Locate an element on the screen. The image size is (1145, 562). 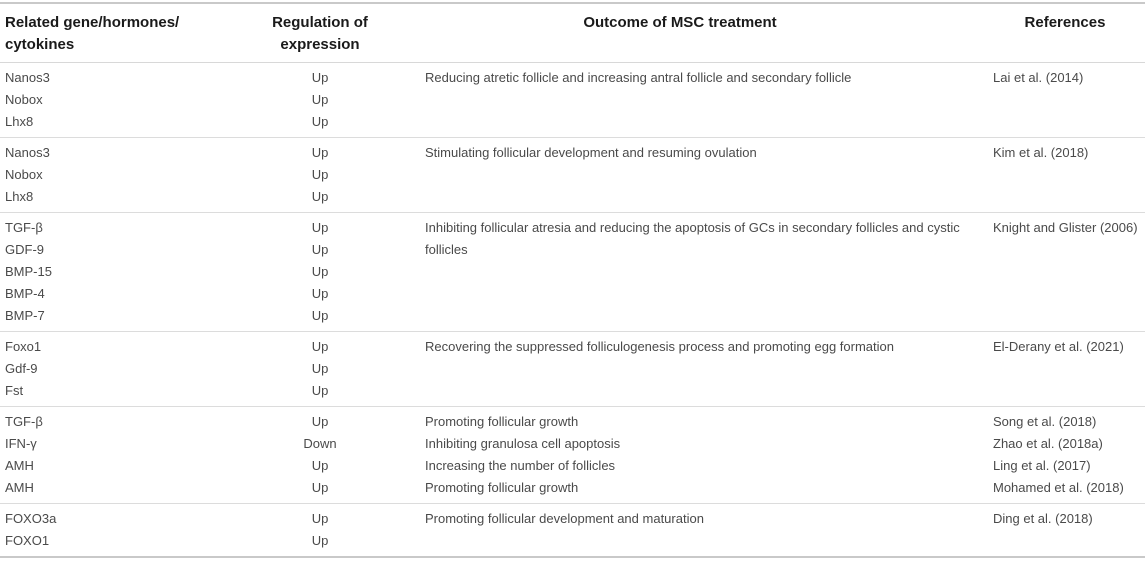
gene-label: FOXO3a is located at coordinates (31, 518).